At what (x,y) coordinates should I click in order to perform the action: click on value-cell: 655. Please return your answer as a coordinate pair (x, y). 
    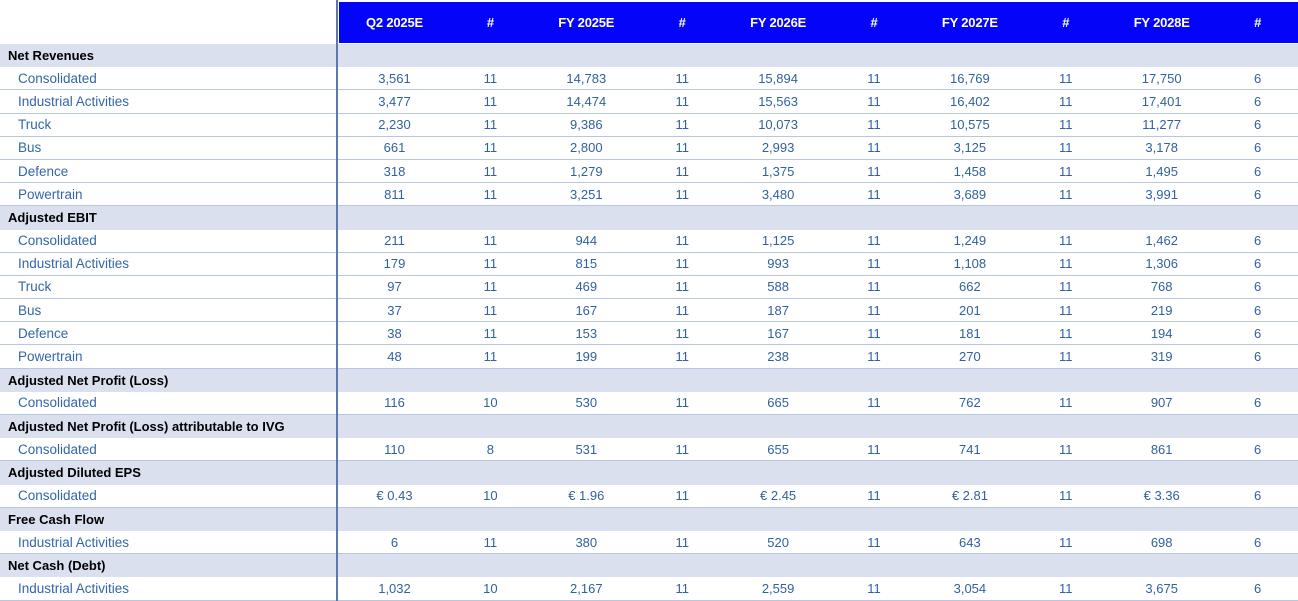
    Looking at the image, I should click on (778, 449).